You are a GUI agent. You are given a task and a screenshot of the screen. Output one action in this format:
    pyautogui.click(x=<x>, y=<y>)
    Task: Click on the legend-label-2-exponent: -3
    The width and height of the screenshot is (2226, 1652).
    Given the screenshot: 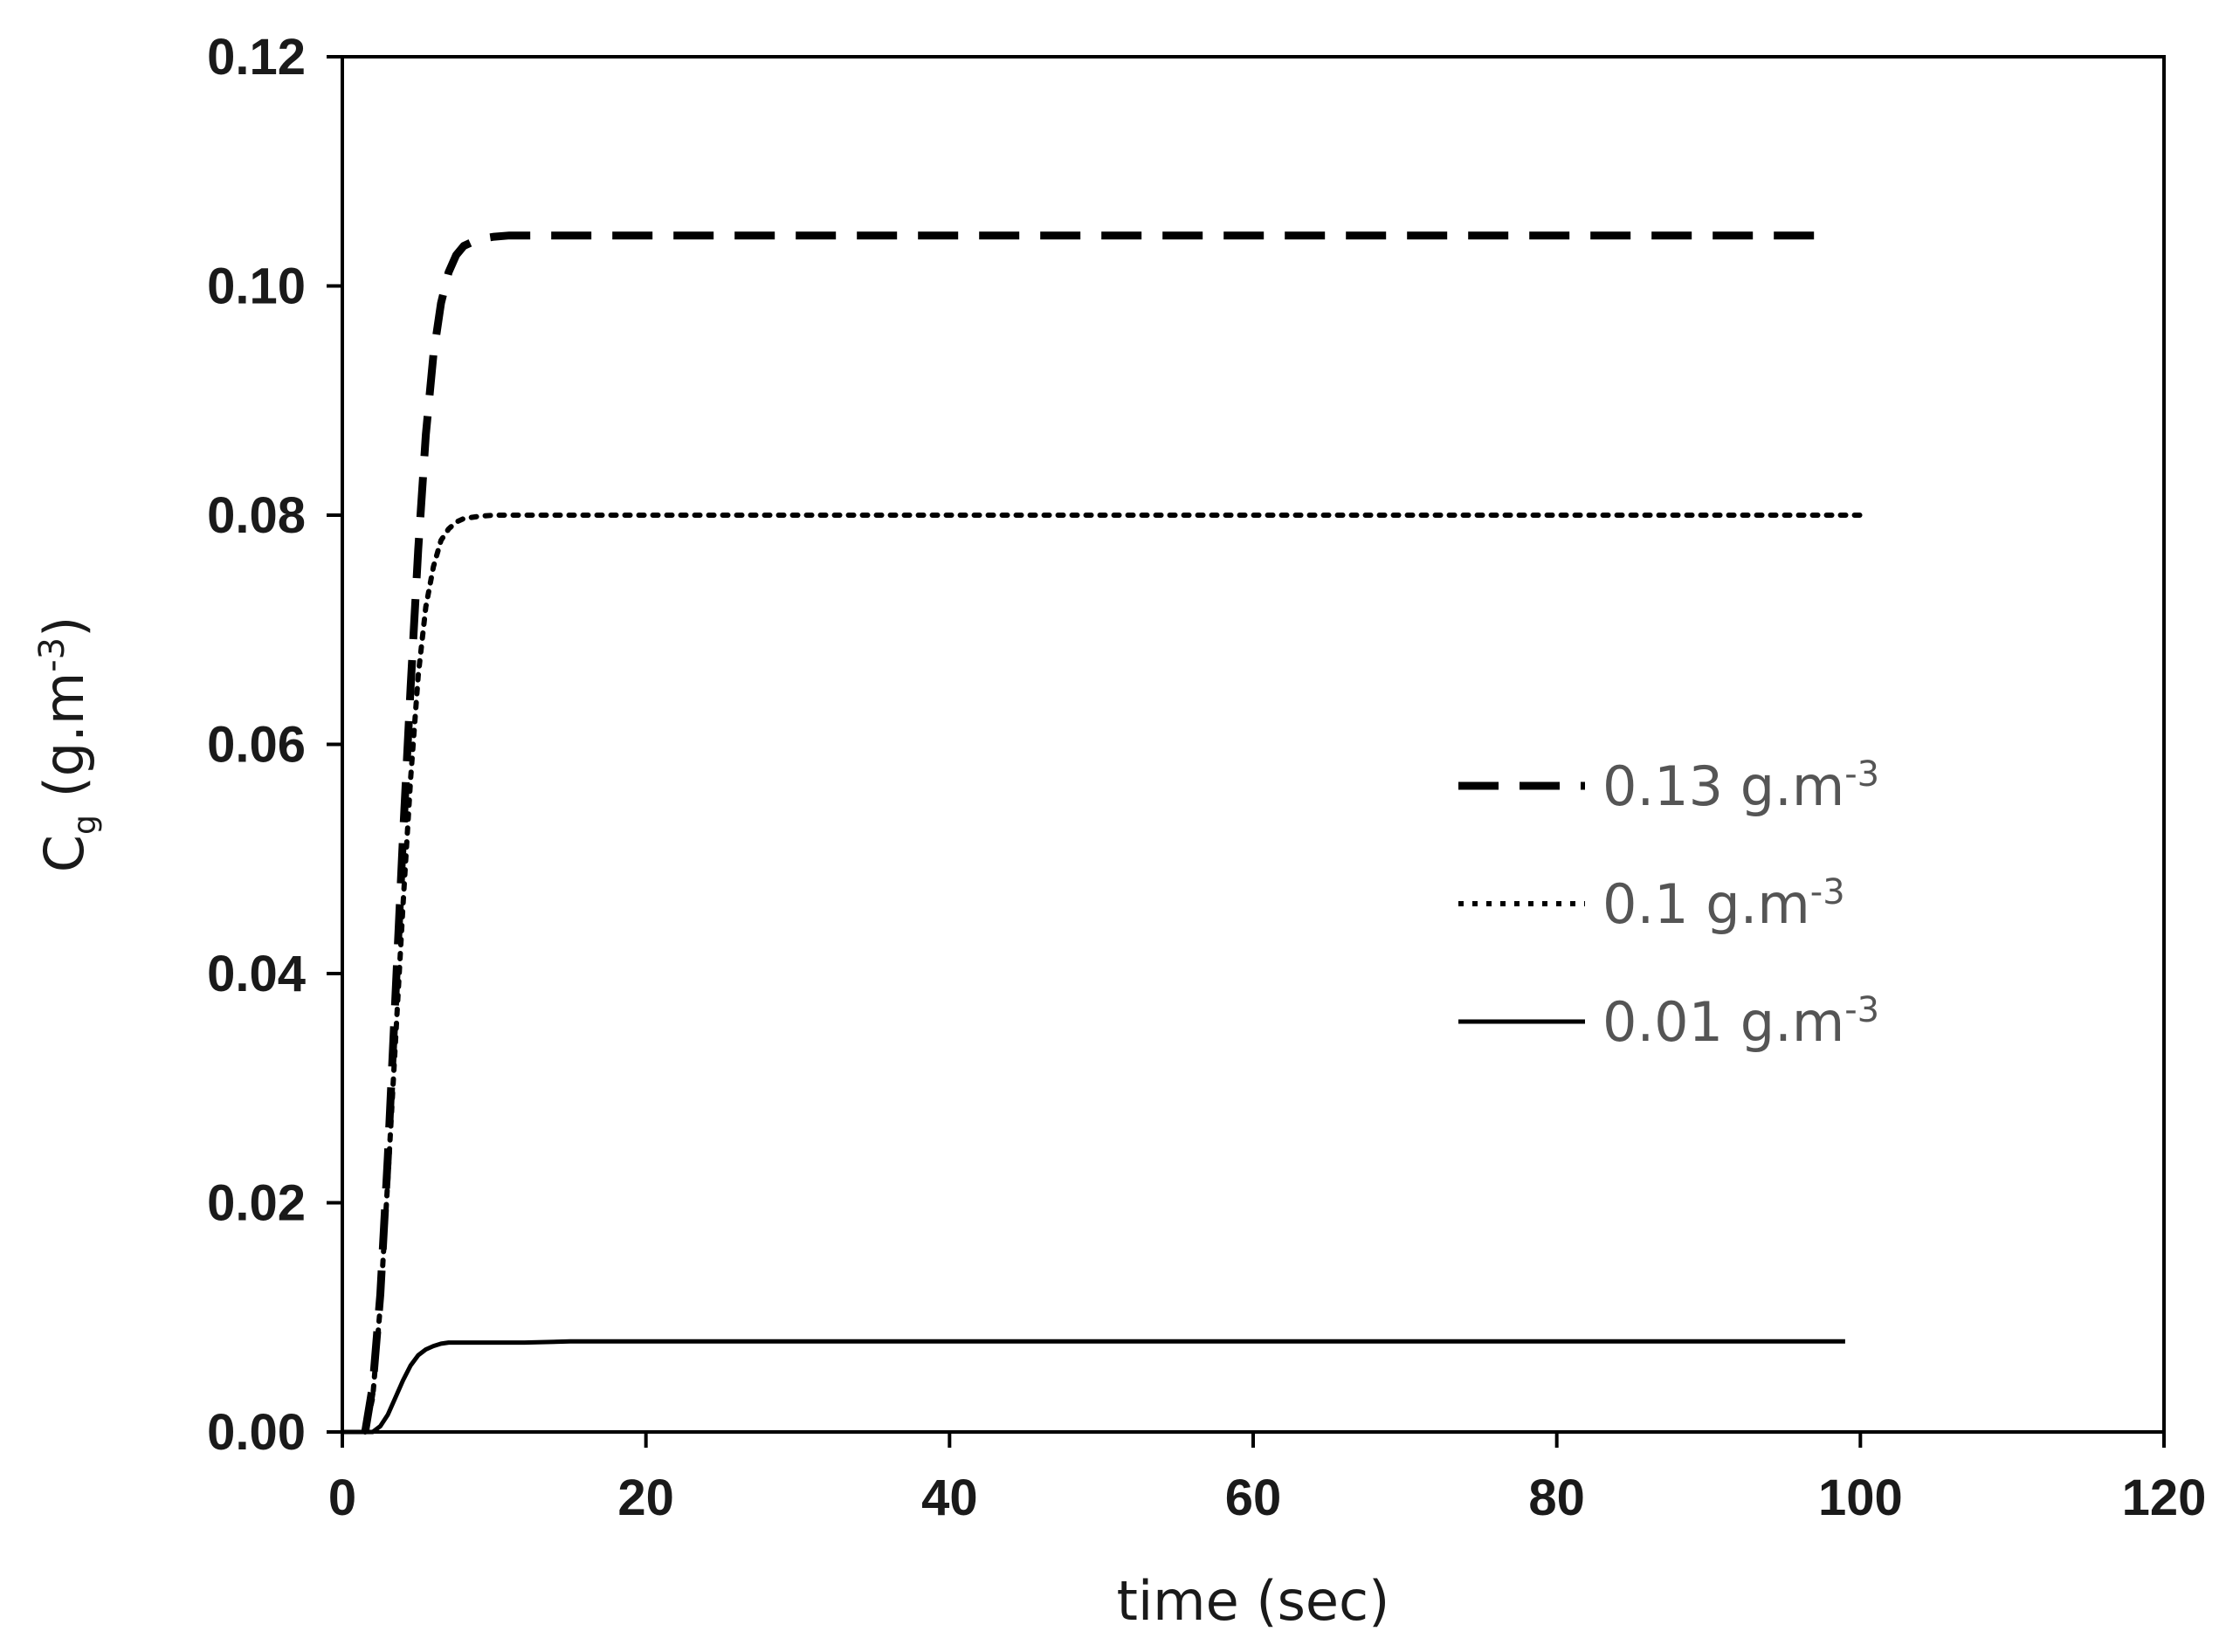 What is the action you would take?
    pyautogui.click(x=1861, y=1010)
    